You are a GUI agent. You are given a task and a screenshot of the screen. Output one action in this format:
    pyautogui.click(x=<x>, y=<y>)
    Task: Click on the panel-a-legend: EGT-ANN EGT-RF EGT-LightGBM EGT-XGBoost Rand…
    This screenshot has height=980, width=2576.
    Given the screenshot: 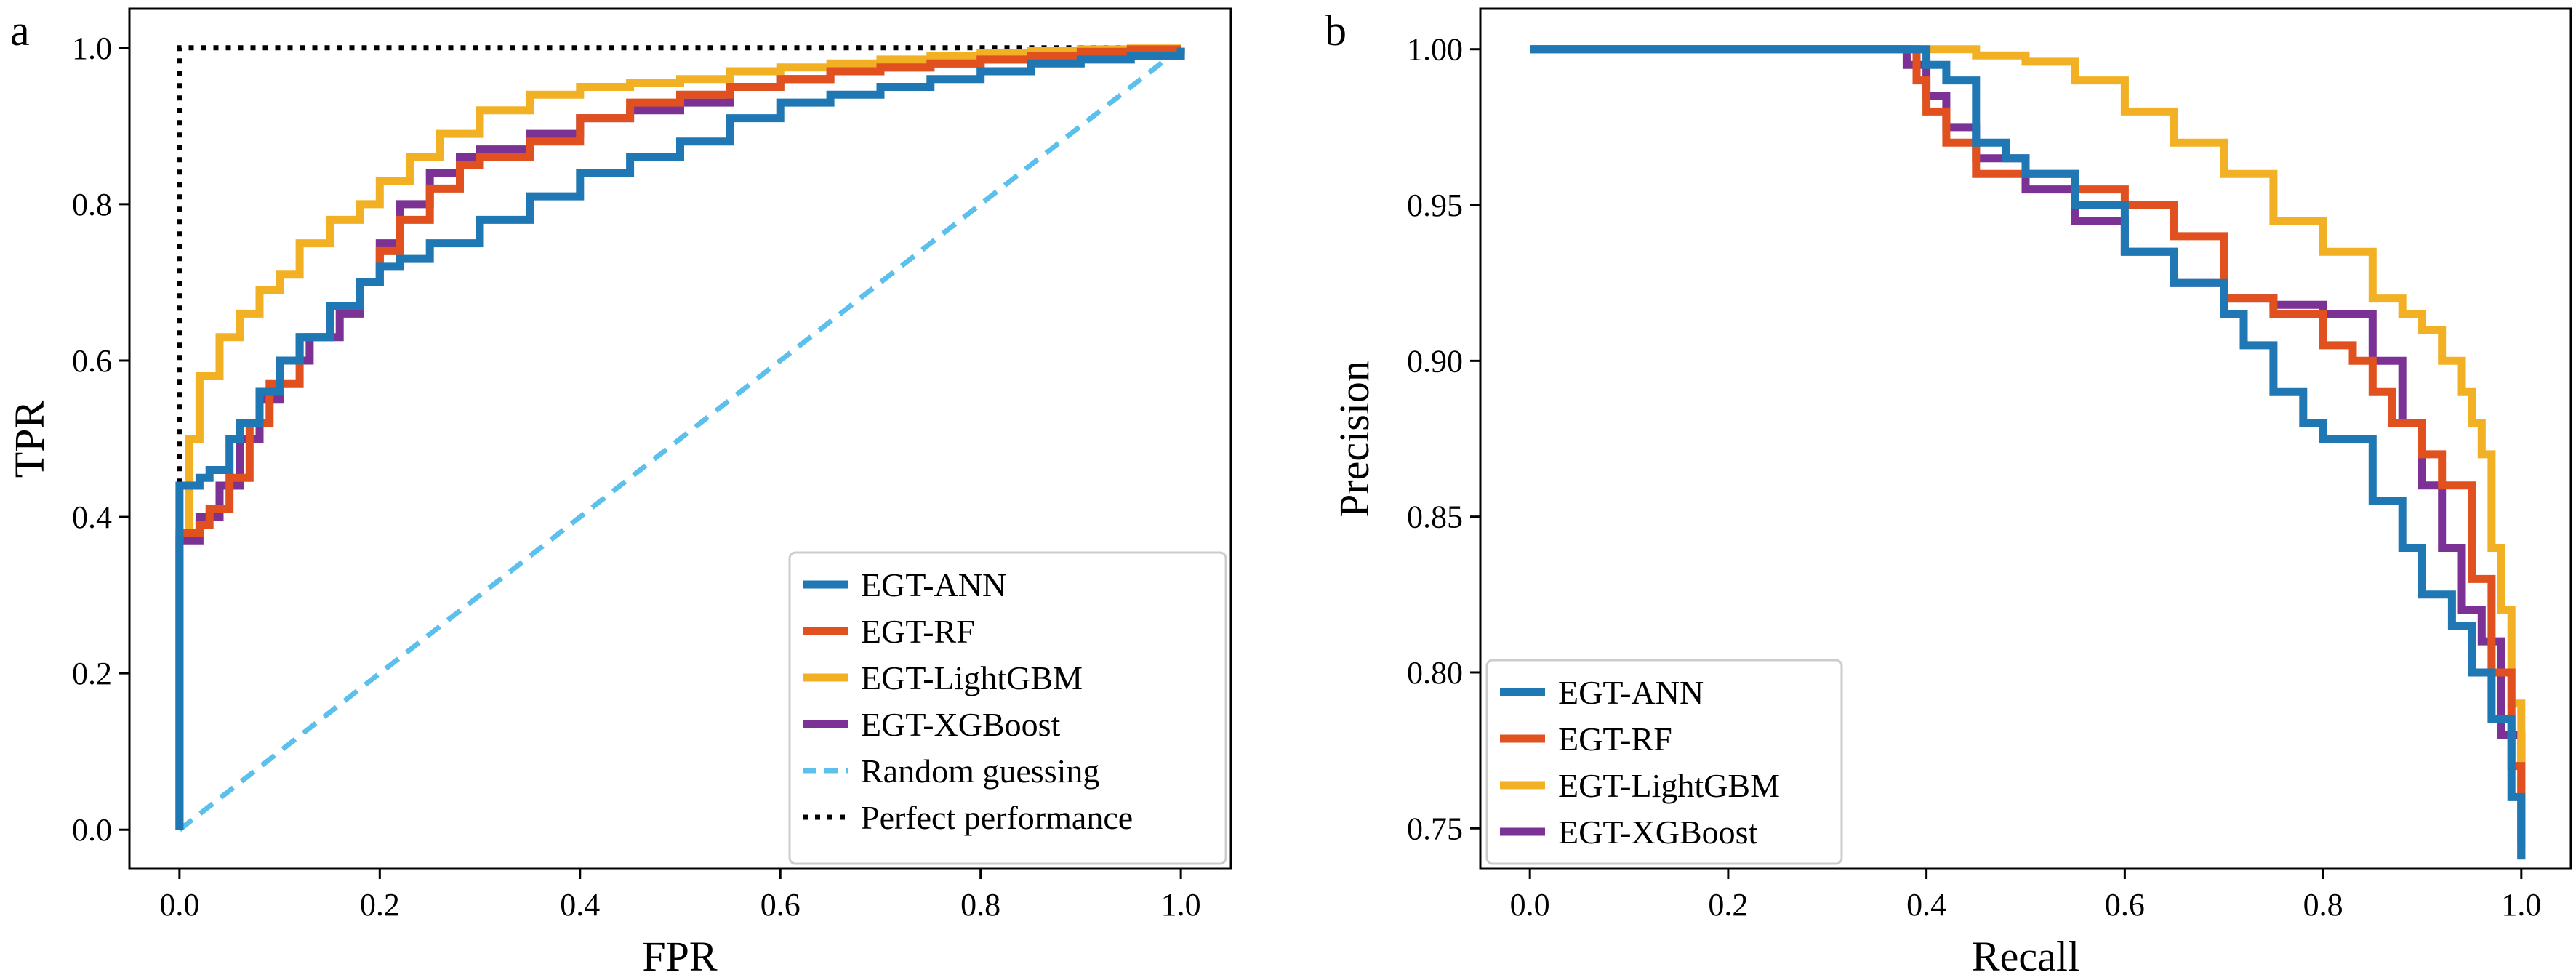 What is the action you would take?
    pyautogui.click(x=1008, y=708)
    